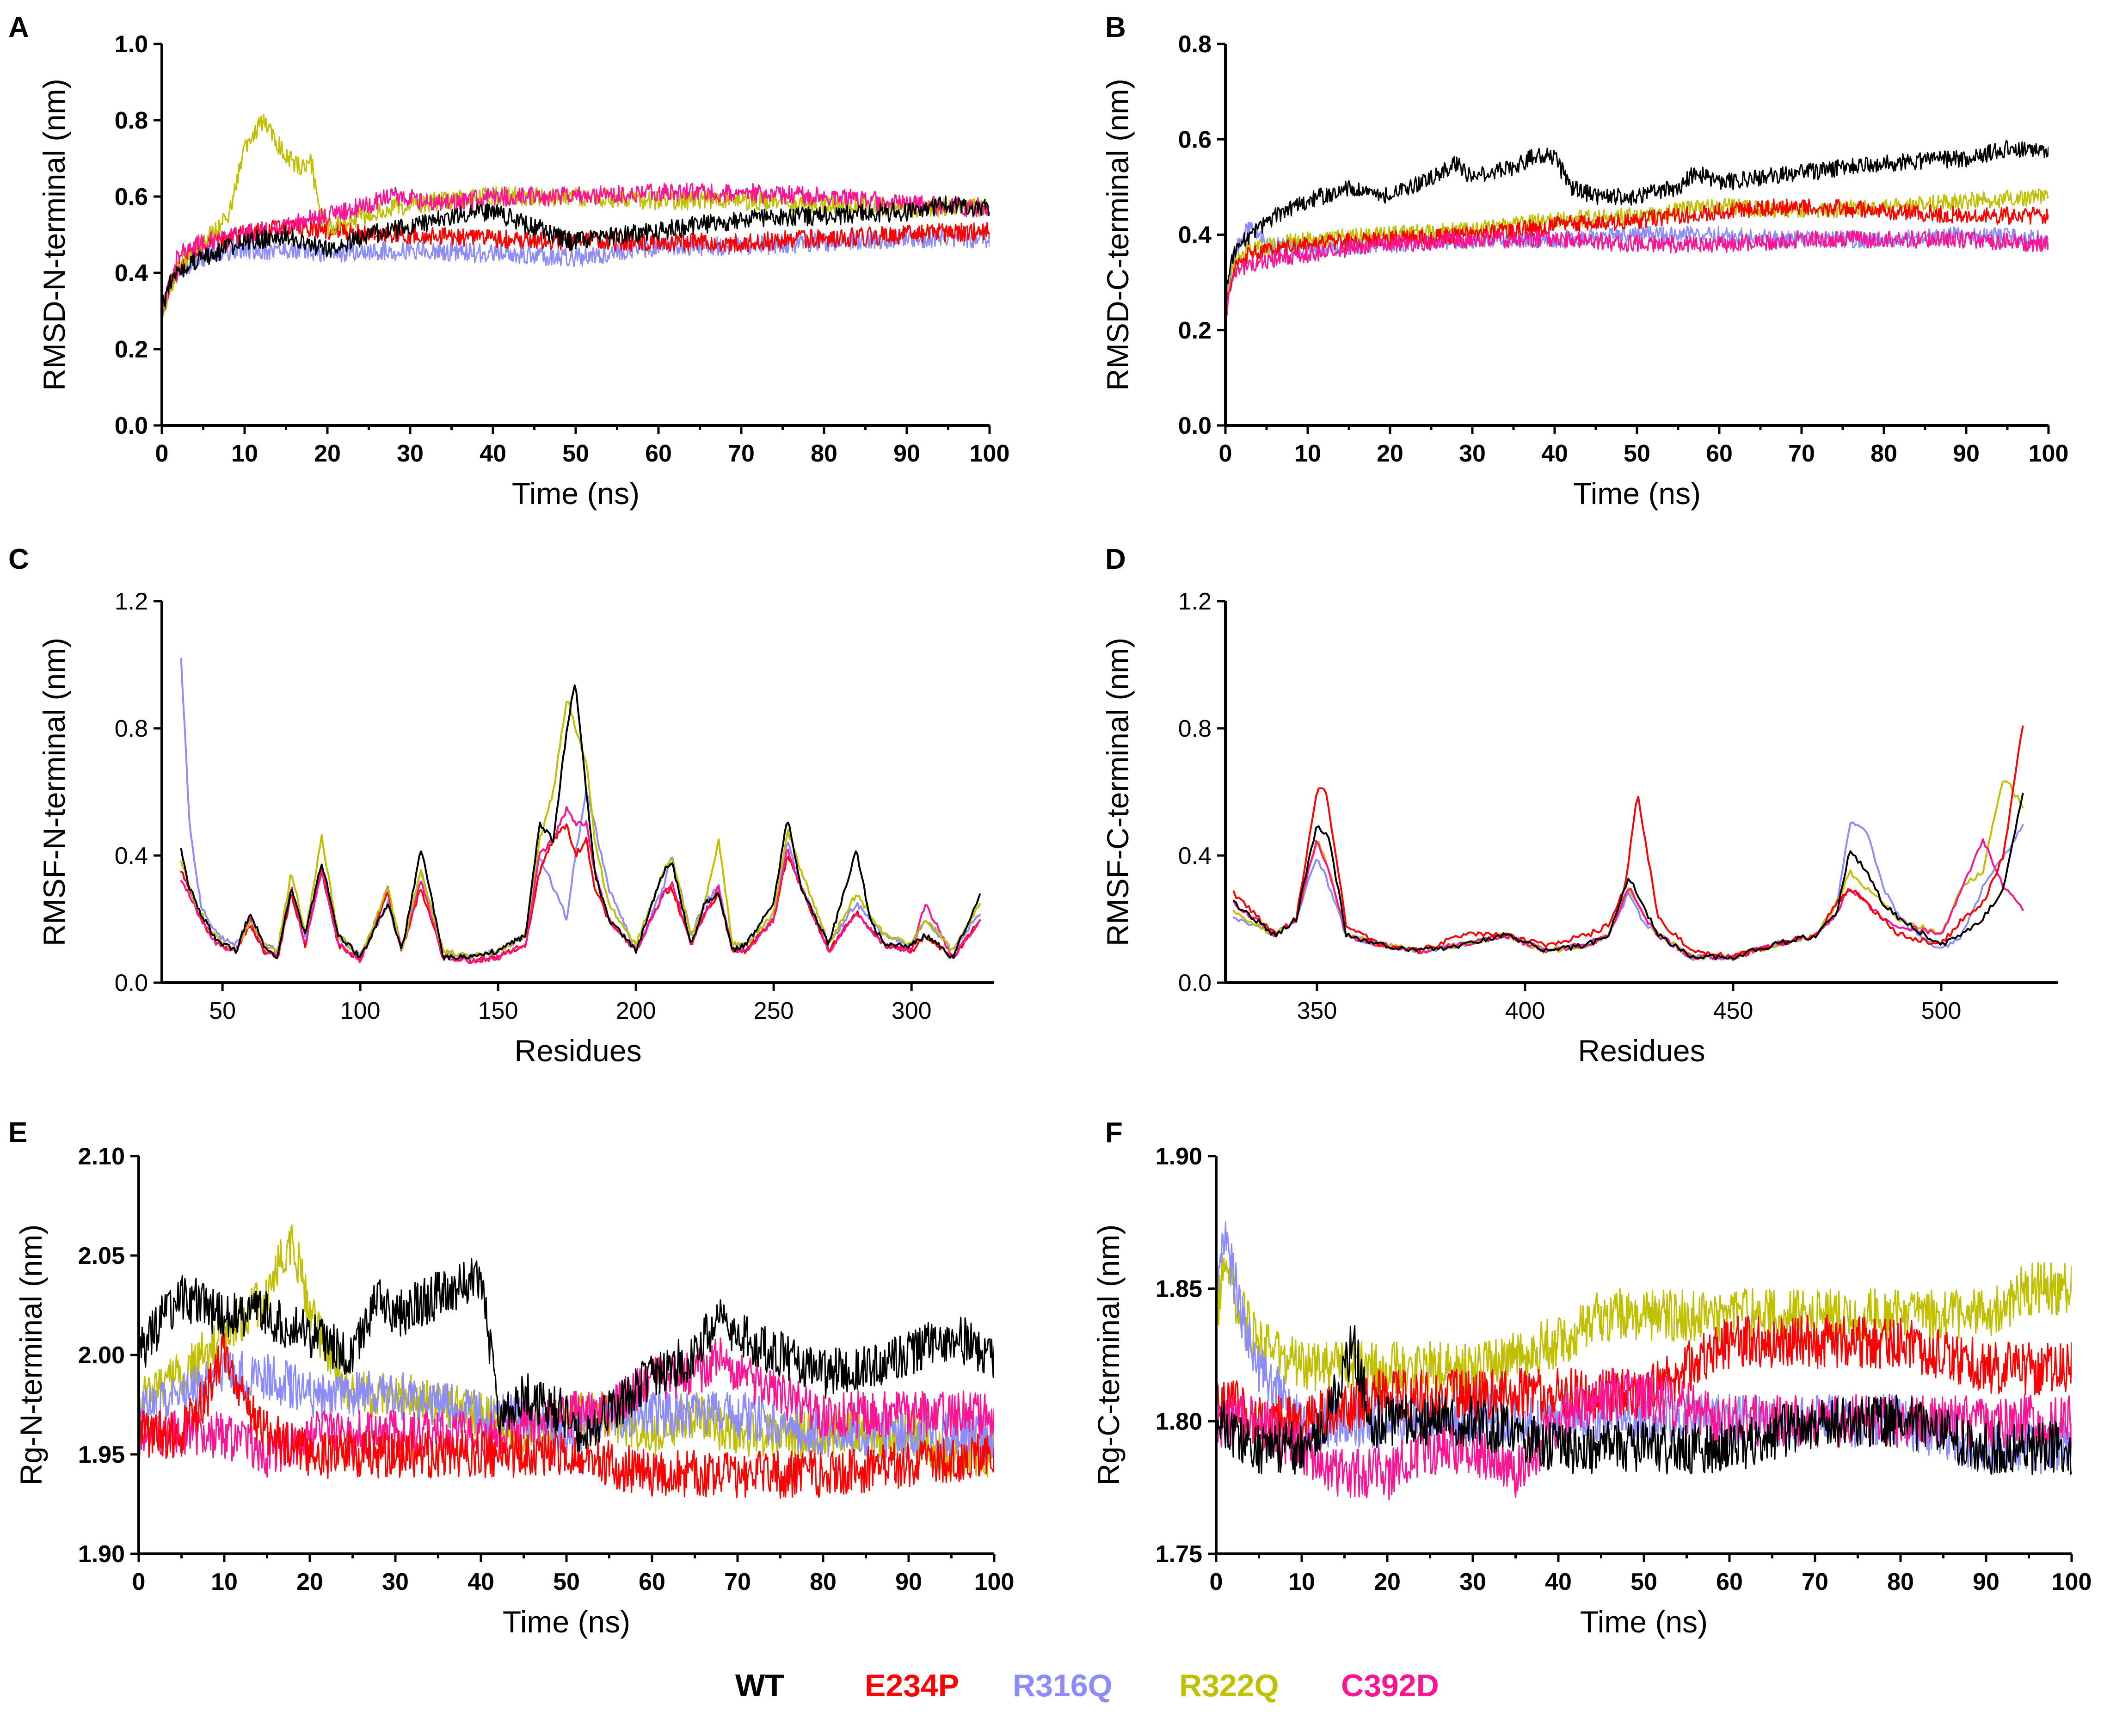 Image resolution: width=2104 pixels, height=1736 pixels. I want to click on legend-item-r322q: R322Q, so click(1229, 1685).